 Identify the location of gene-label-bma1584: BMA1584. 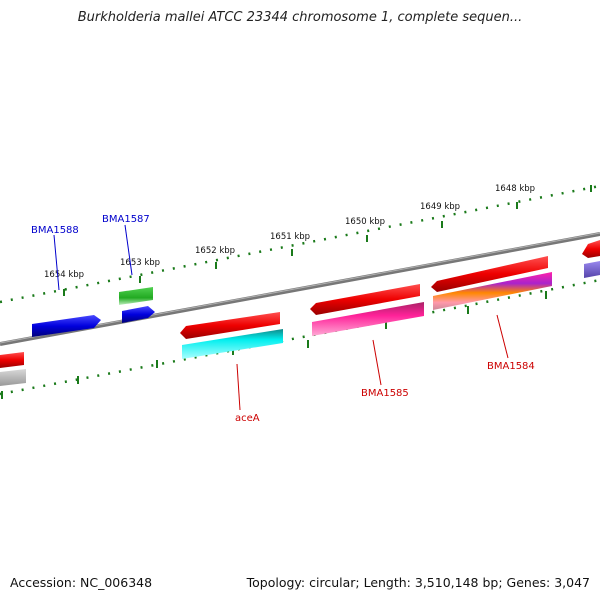
(511, 366).